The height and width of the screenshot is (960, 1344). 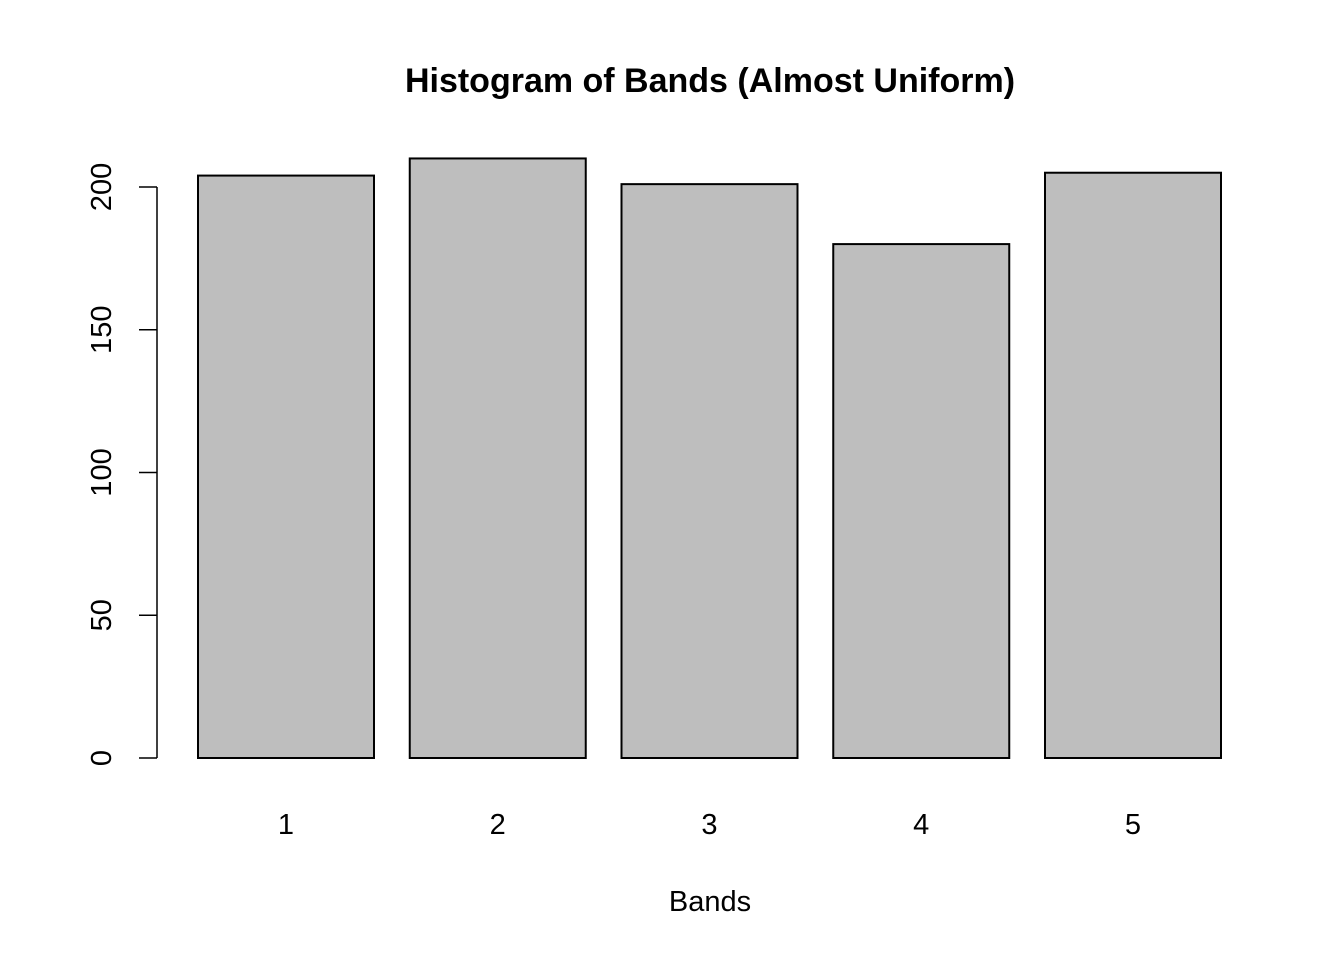 I want to click on y-tick-label-0: 0, so click(x=102, y=758).